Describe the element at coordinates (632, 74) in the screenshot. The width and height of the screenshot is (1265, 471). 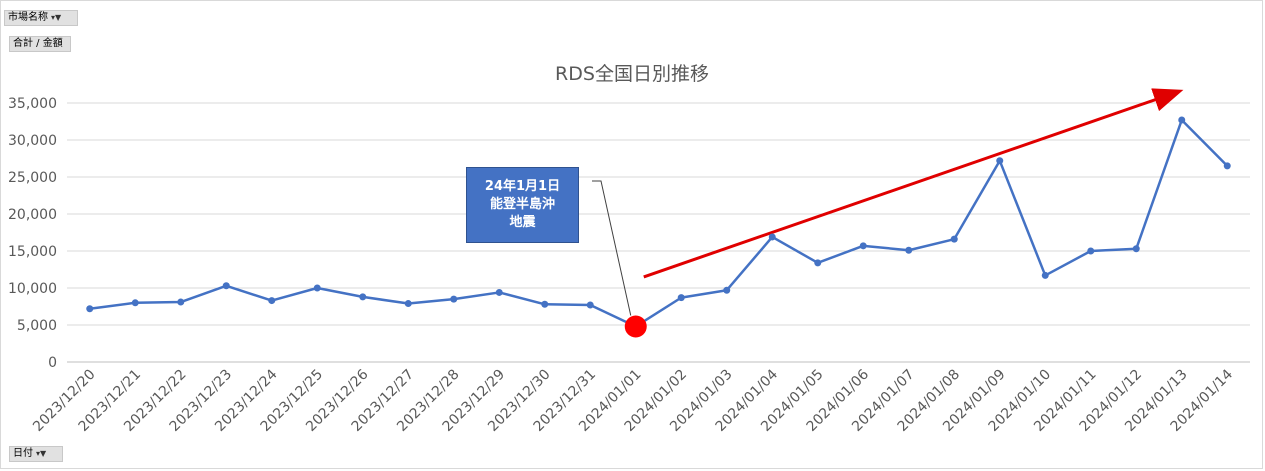
I see `chart-title: RDS全国日別推移` at that location.